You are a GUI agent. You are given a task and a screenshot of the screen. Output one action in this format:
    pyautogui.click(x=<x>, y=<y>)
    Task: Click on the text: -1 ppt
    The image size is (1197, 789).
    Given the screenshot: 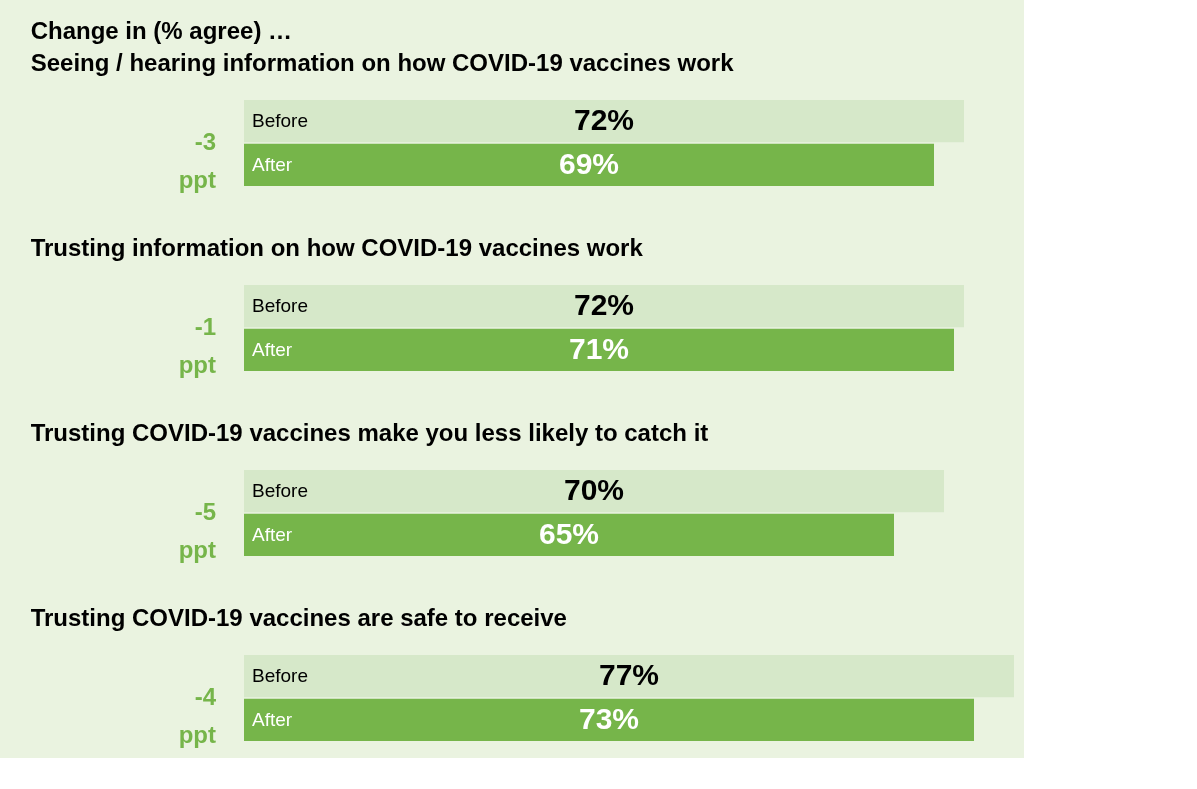 What is the action you would take?
    pyautogui.click(x=197, y=345)
    